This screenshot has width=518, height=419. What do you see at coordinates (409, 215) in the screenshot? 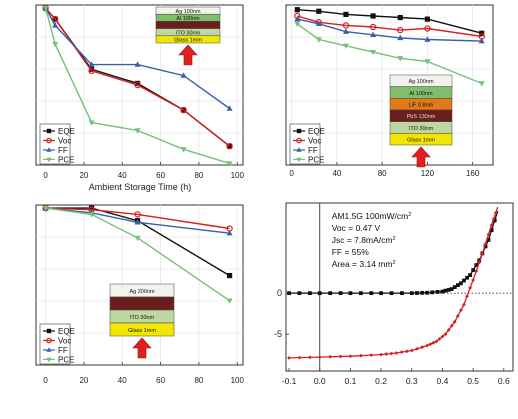
I see `superscript: 2` at bounding box center [409, 215].